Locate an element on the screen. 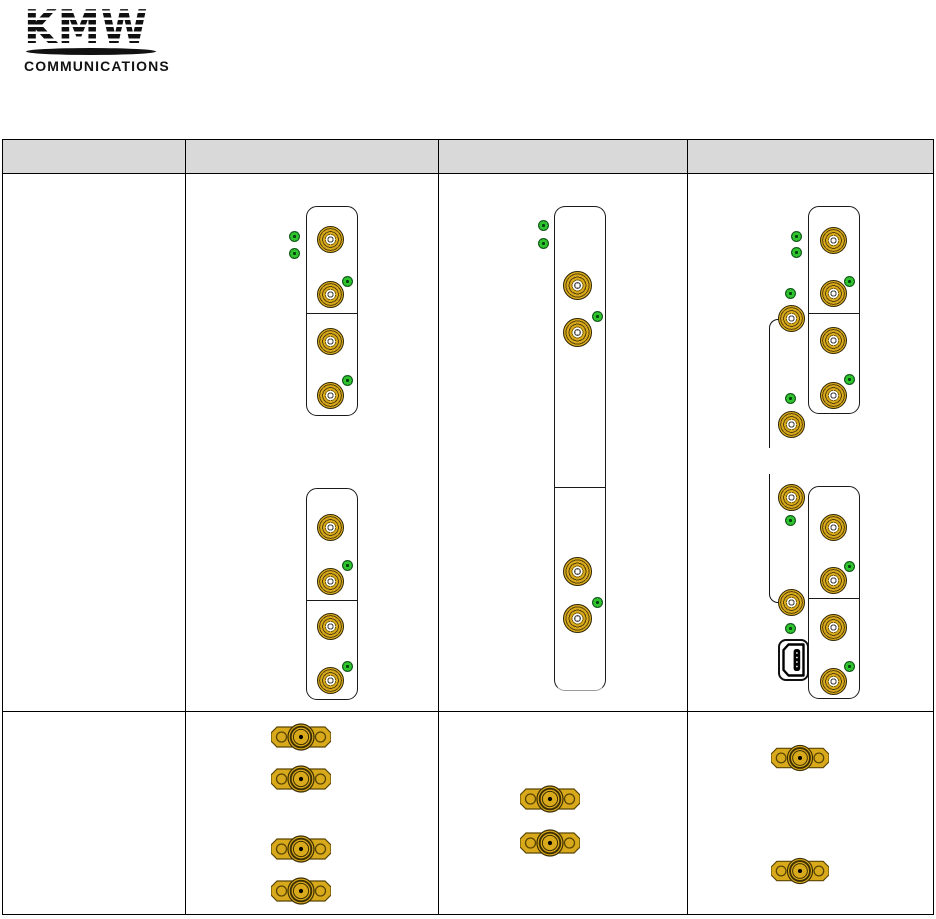  logo-tagline-text: COMMUNICATIONS is located at coordinates (97, 66).